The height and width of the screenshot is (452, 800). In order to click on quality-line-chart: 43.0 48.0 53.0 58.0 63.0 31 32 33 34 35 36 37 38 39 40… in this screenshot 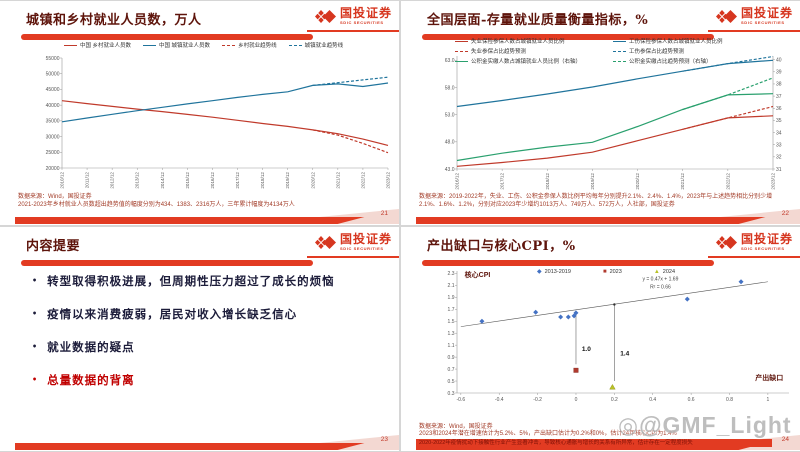, I will do `click(613, 122)`.